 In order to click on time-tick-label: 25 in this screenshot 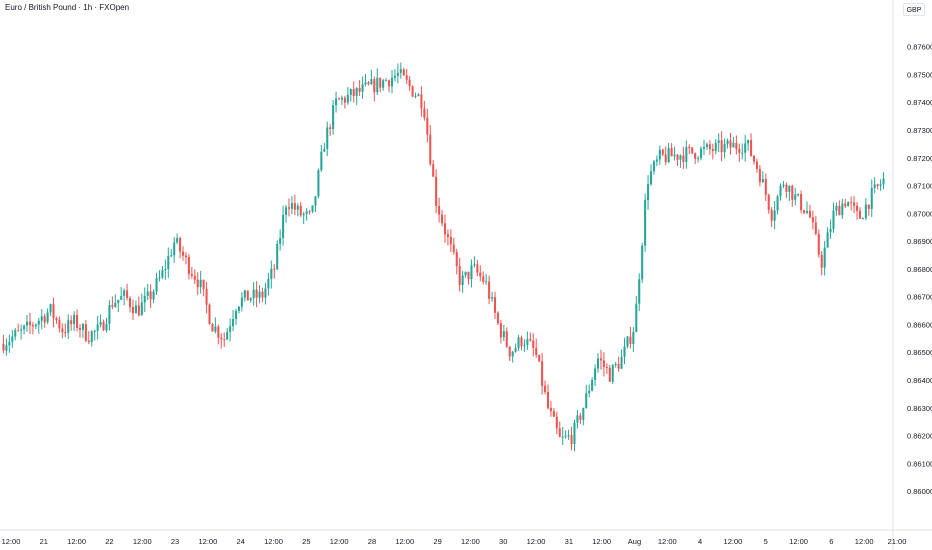, I will do `click(306, 541)`.